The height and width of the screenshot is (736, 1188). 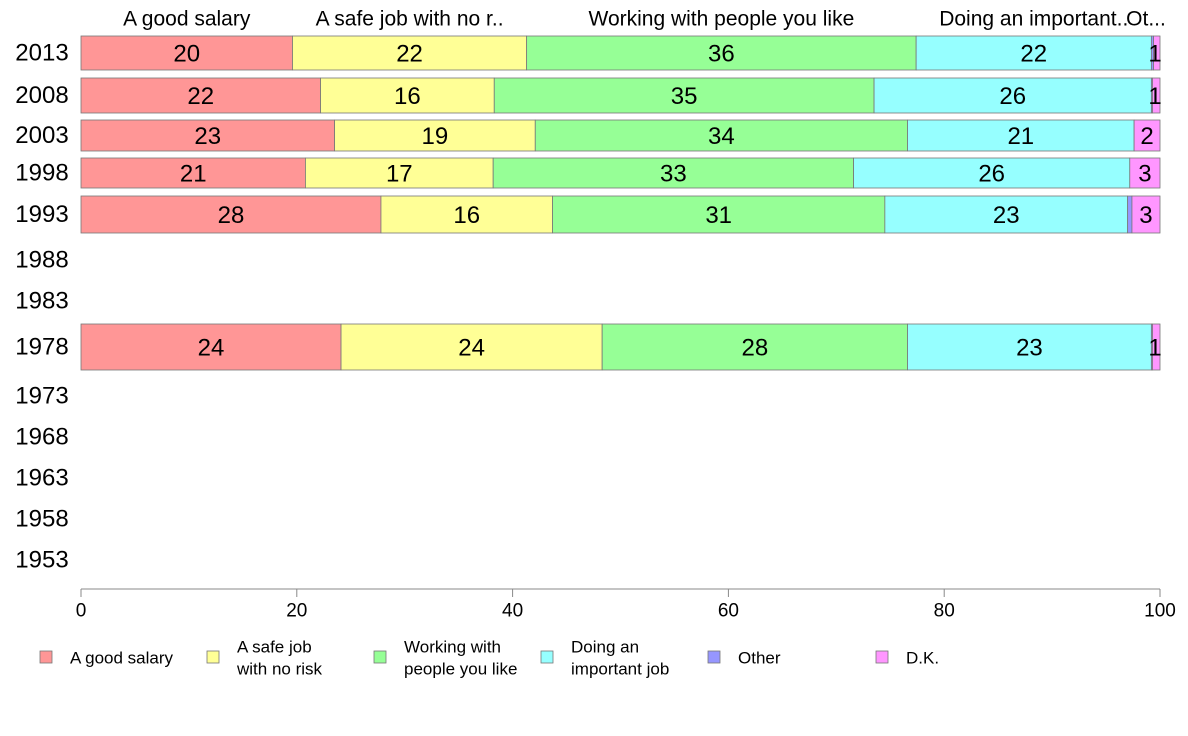 What do you see at coordinates (41, 396) in the screenshot?
I see `year-label-1973: 1973` at bounding box center [41, 396].